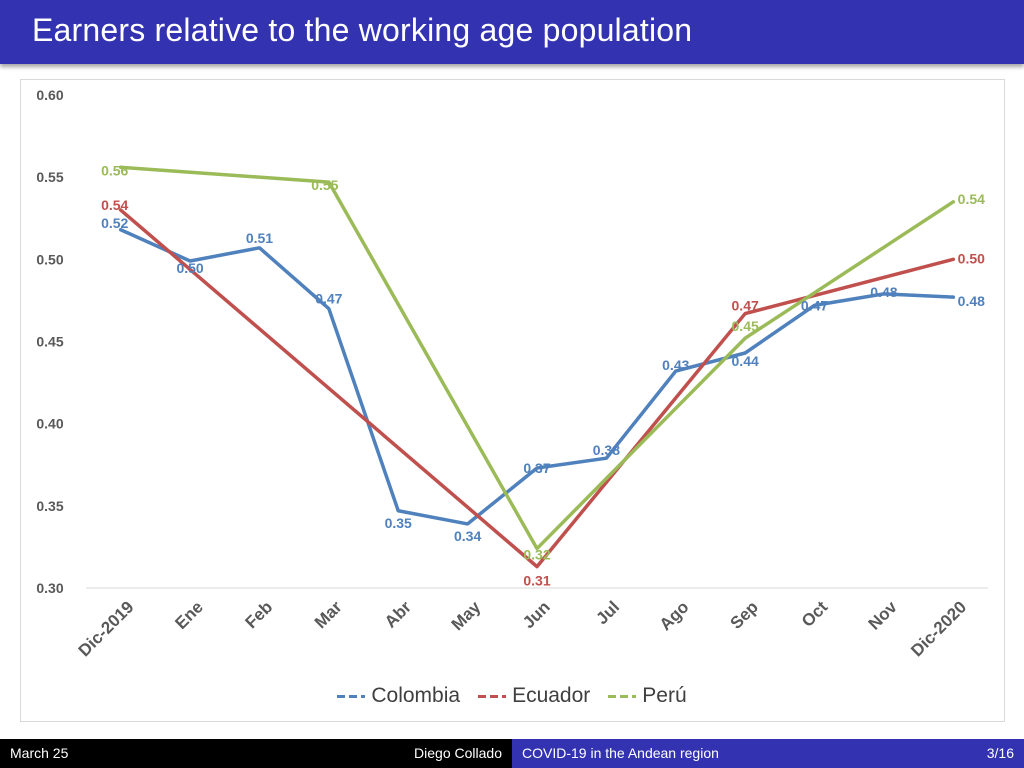 Image resolution: width=1024 pixels, height=768 pixels. Describe the element at coordinates (492, 696) in the screenshot. I see `legend-swatch-ecuador` at that location.